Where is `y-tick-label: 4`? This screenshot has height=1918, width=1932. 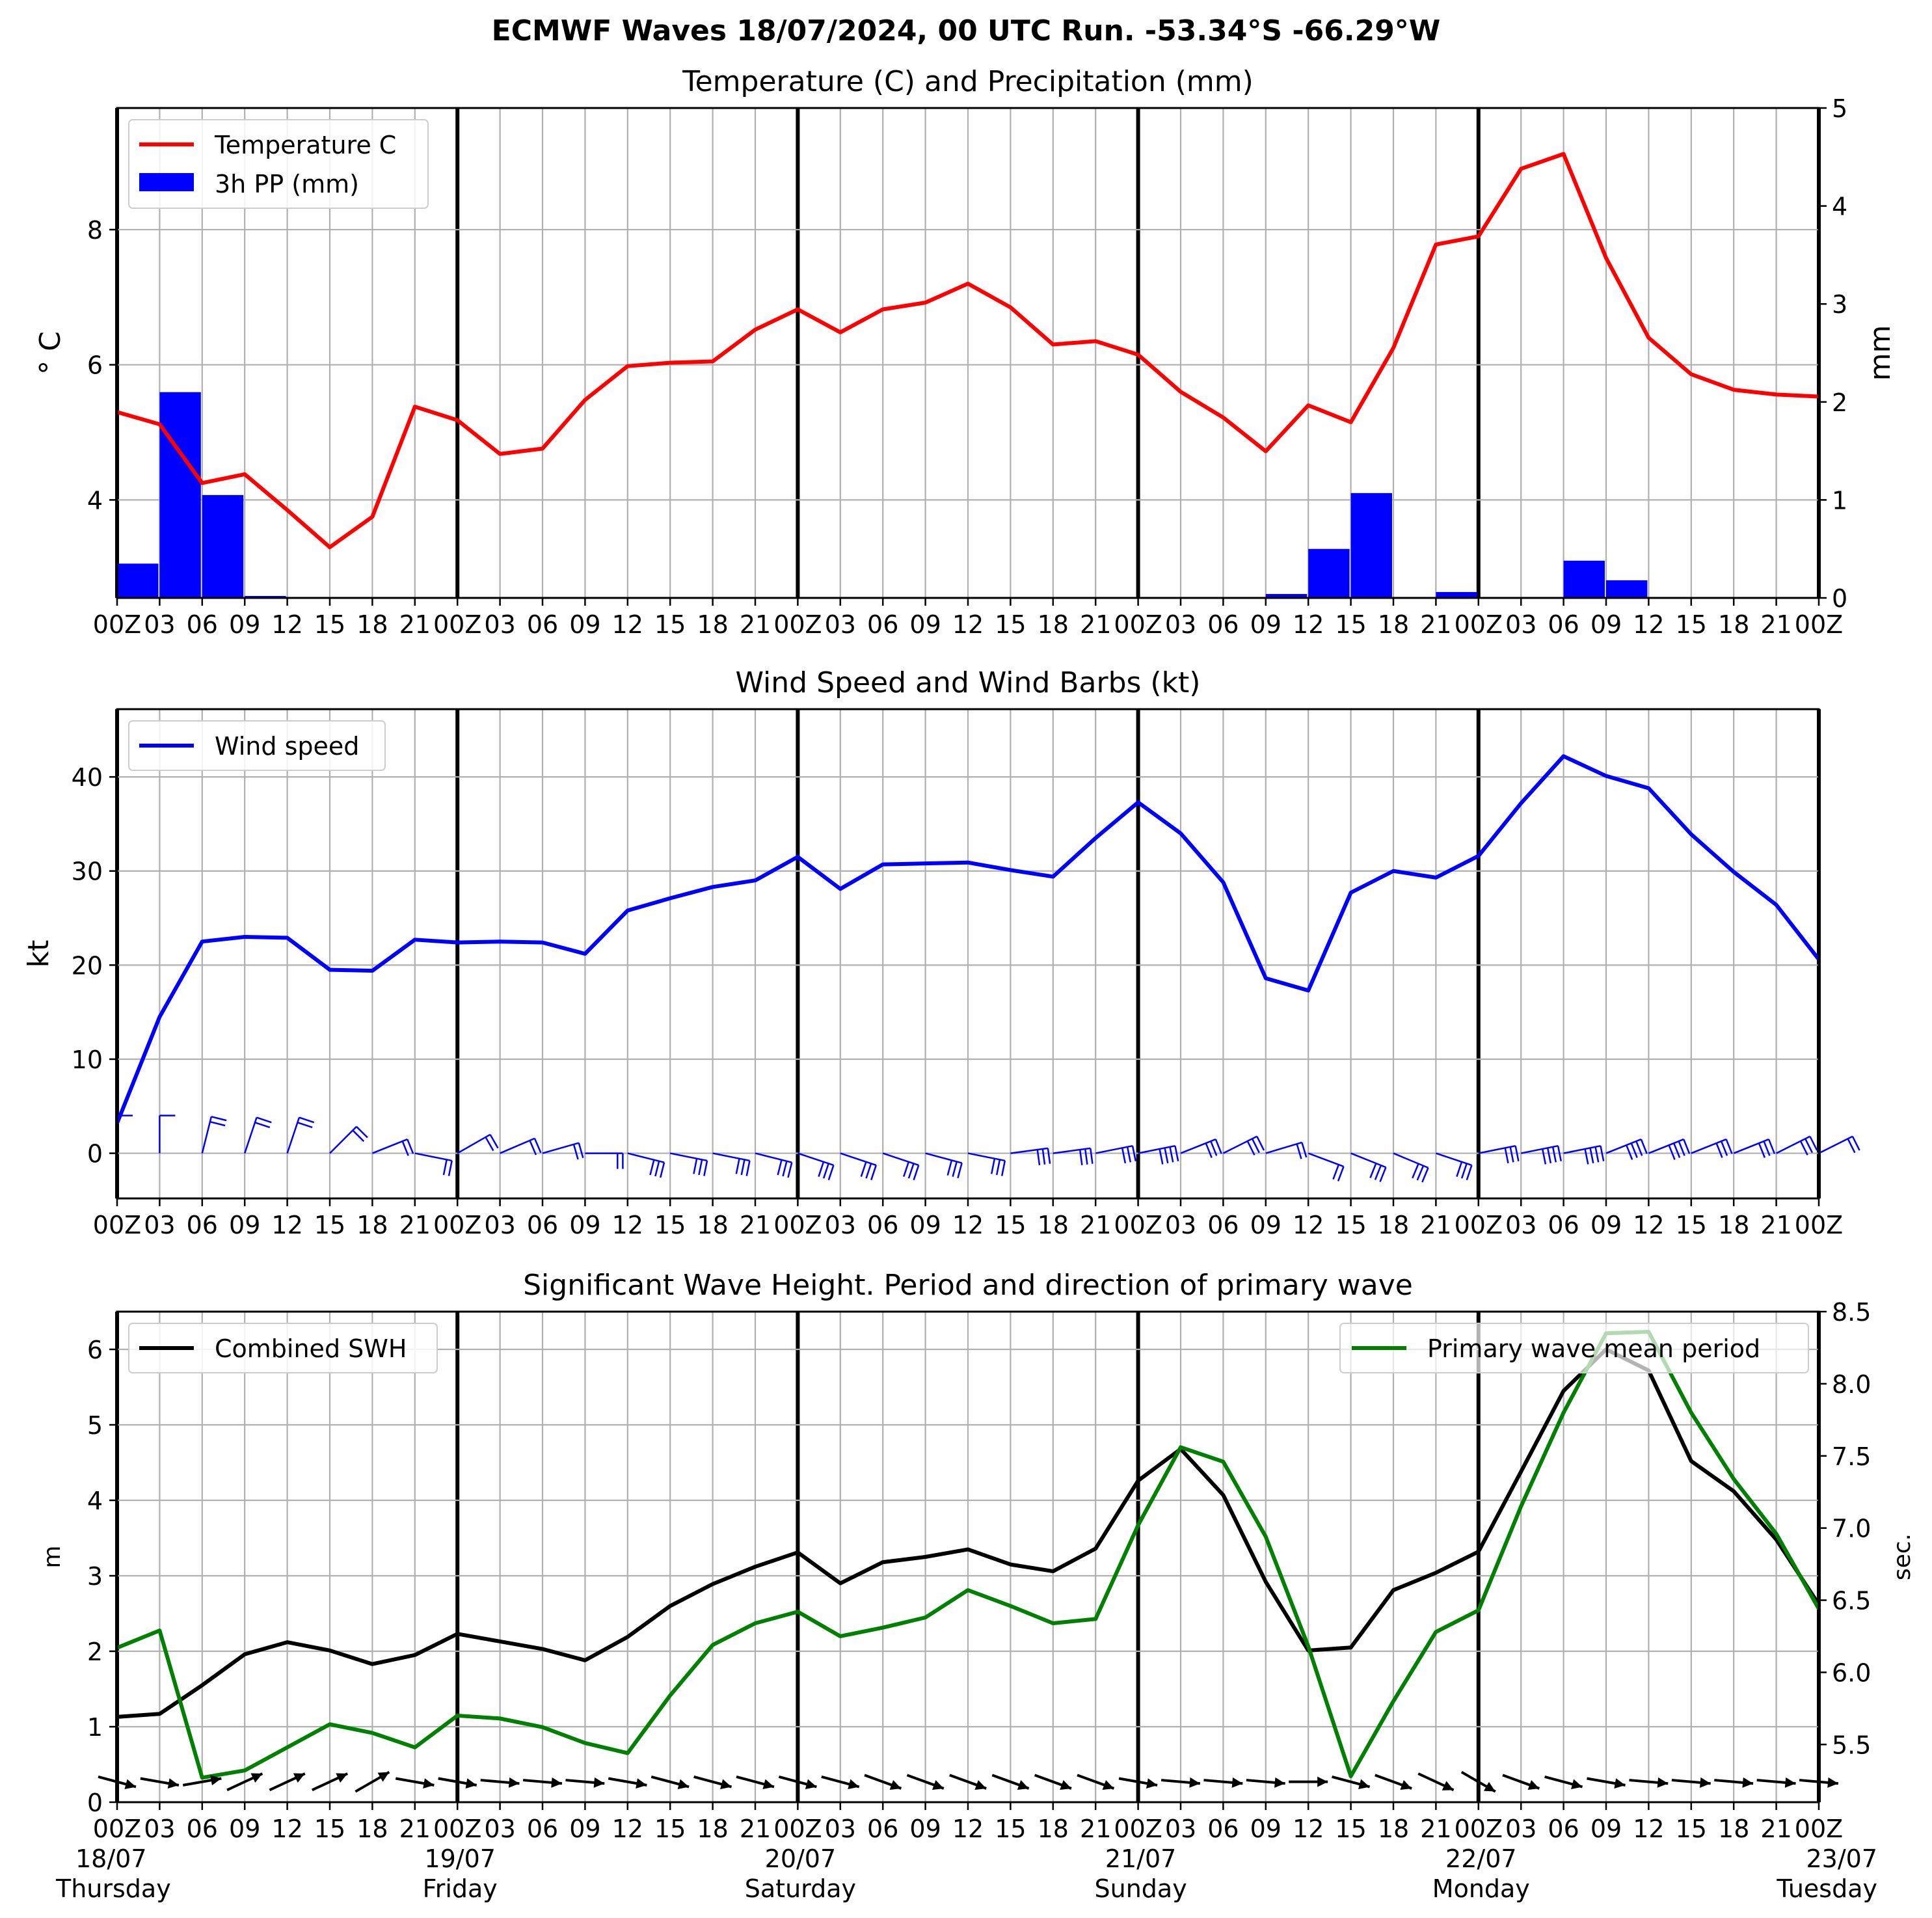 y-tick-label: 4 is located at coordinates (95, 1501).